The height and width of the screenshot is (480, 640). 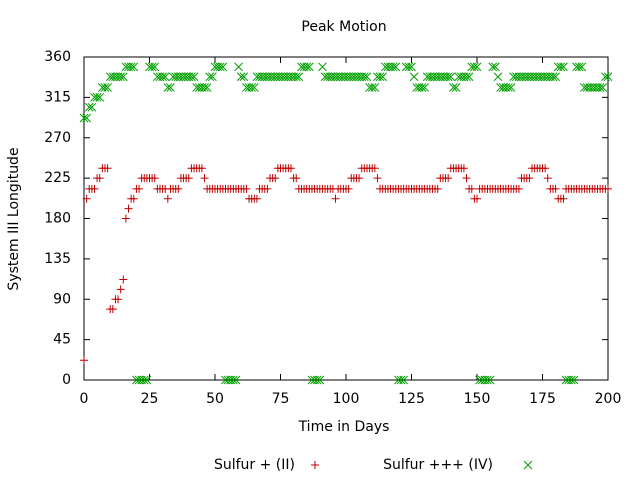 What do you see at coordinates (57, 219) in the screenshot?
I see `y-tick-label: 180` at bounding box center [57, 219].